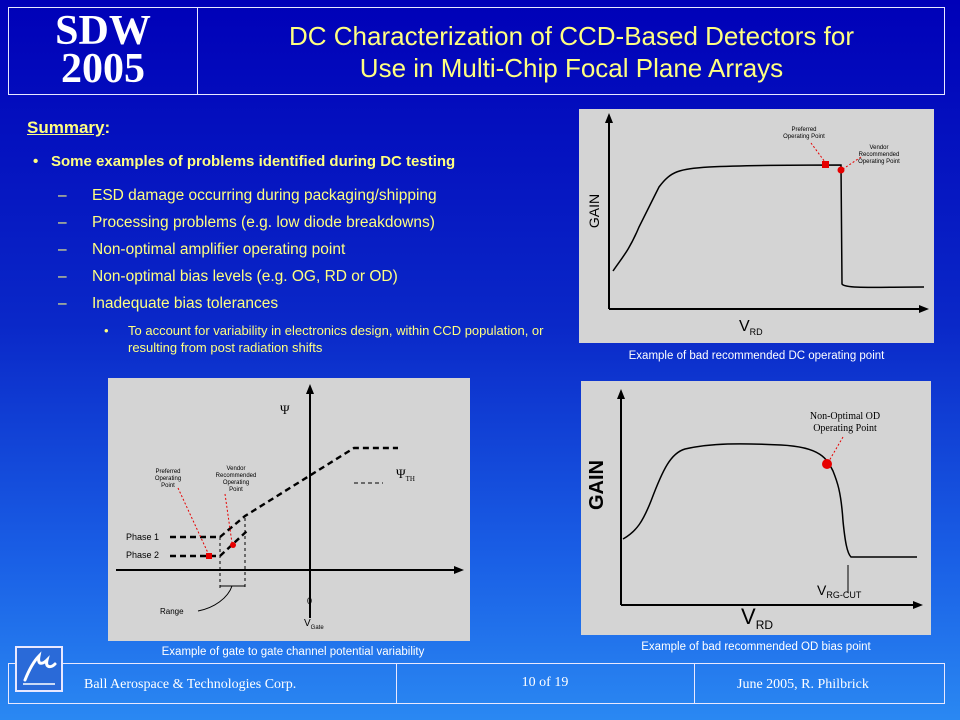  What do you see at coordinates (142, 555) in the screenshot?
I see `phase2-label: Phase 2` at bounding box center [142, 555].